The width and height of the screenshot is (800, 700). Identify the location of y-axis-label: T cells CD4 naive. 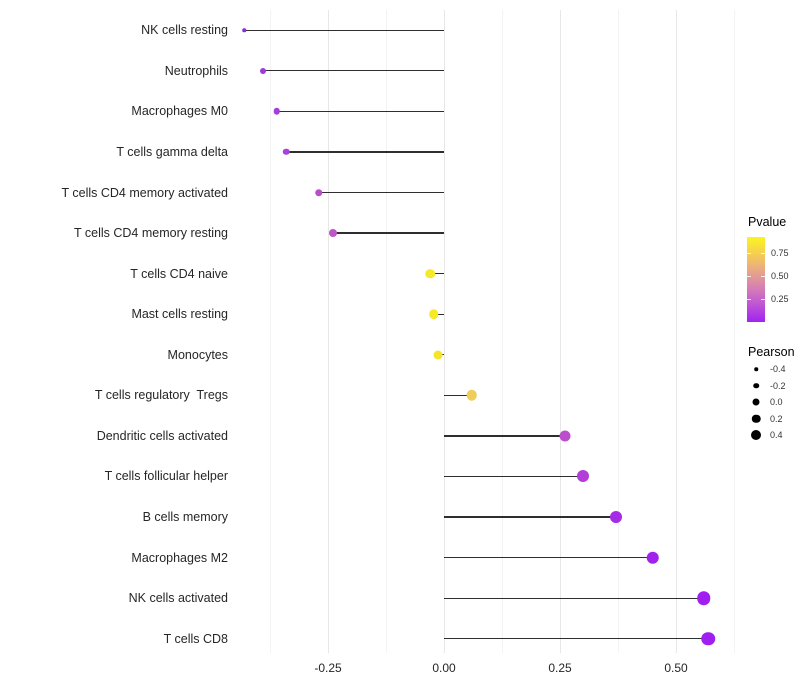
(179, 273).